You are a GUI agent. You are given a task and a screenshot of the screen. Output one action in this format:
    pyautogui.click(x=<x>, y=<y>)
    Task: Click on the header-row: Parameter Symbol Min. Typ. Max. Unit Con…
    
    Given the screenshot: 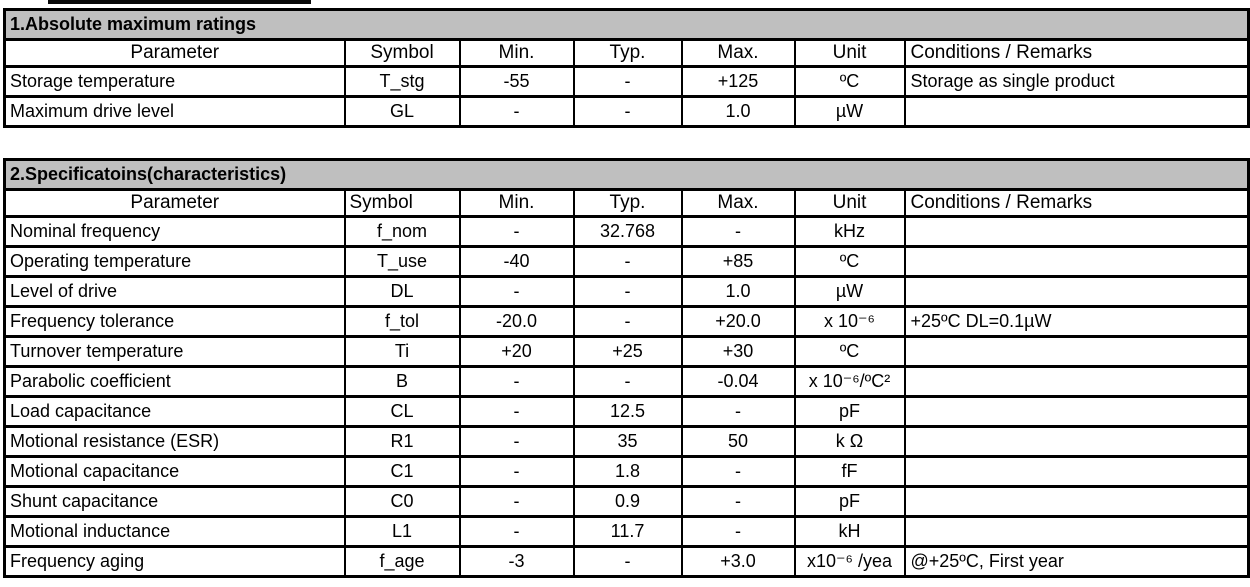 What is the action you would take?
    pyautogui.click(x=626, y=53)
    